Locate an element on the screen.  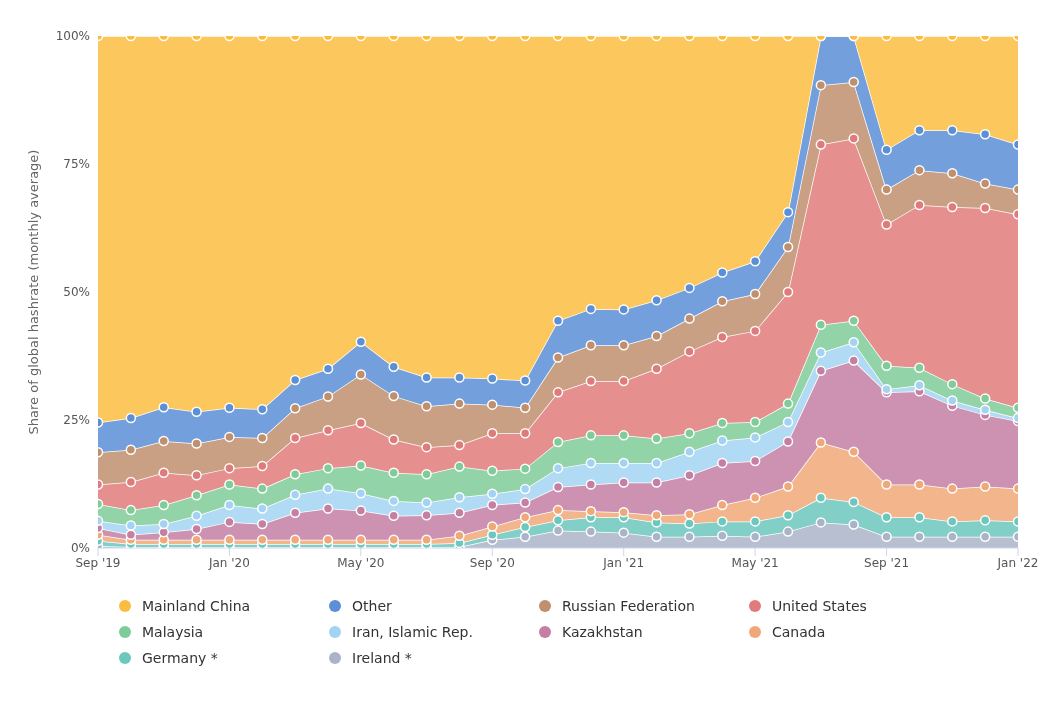
x-tick-label: Jan '20 is located at coordinates (228, 562).